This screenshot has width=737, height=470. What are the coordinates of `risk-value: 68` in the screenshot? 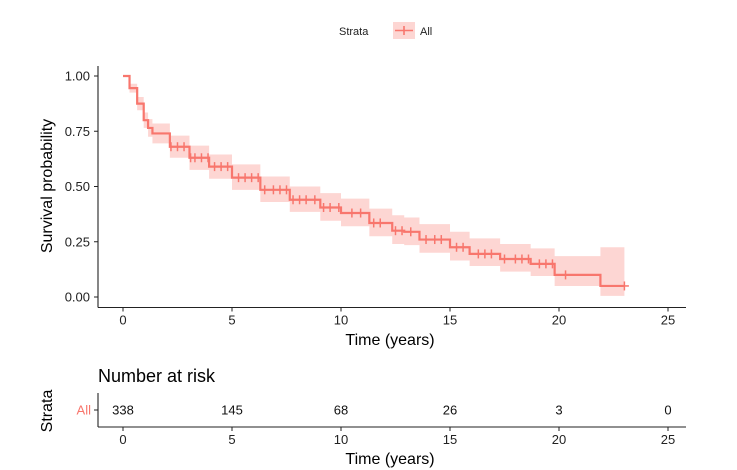 It's located at (341, 410).